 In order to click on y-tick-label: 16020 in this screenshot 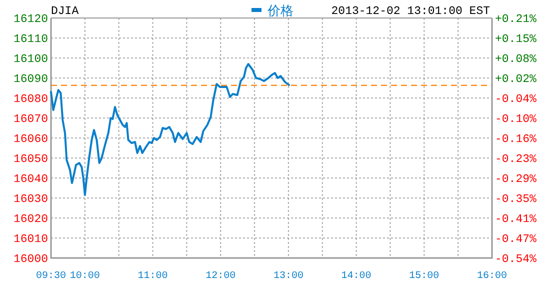, I will do `click(30, 219)`.